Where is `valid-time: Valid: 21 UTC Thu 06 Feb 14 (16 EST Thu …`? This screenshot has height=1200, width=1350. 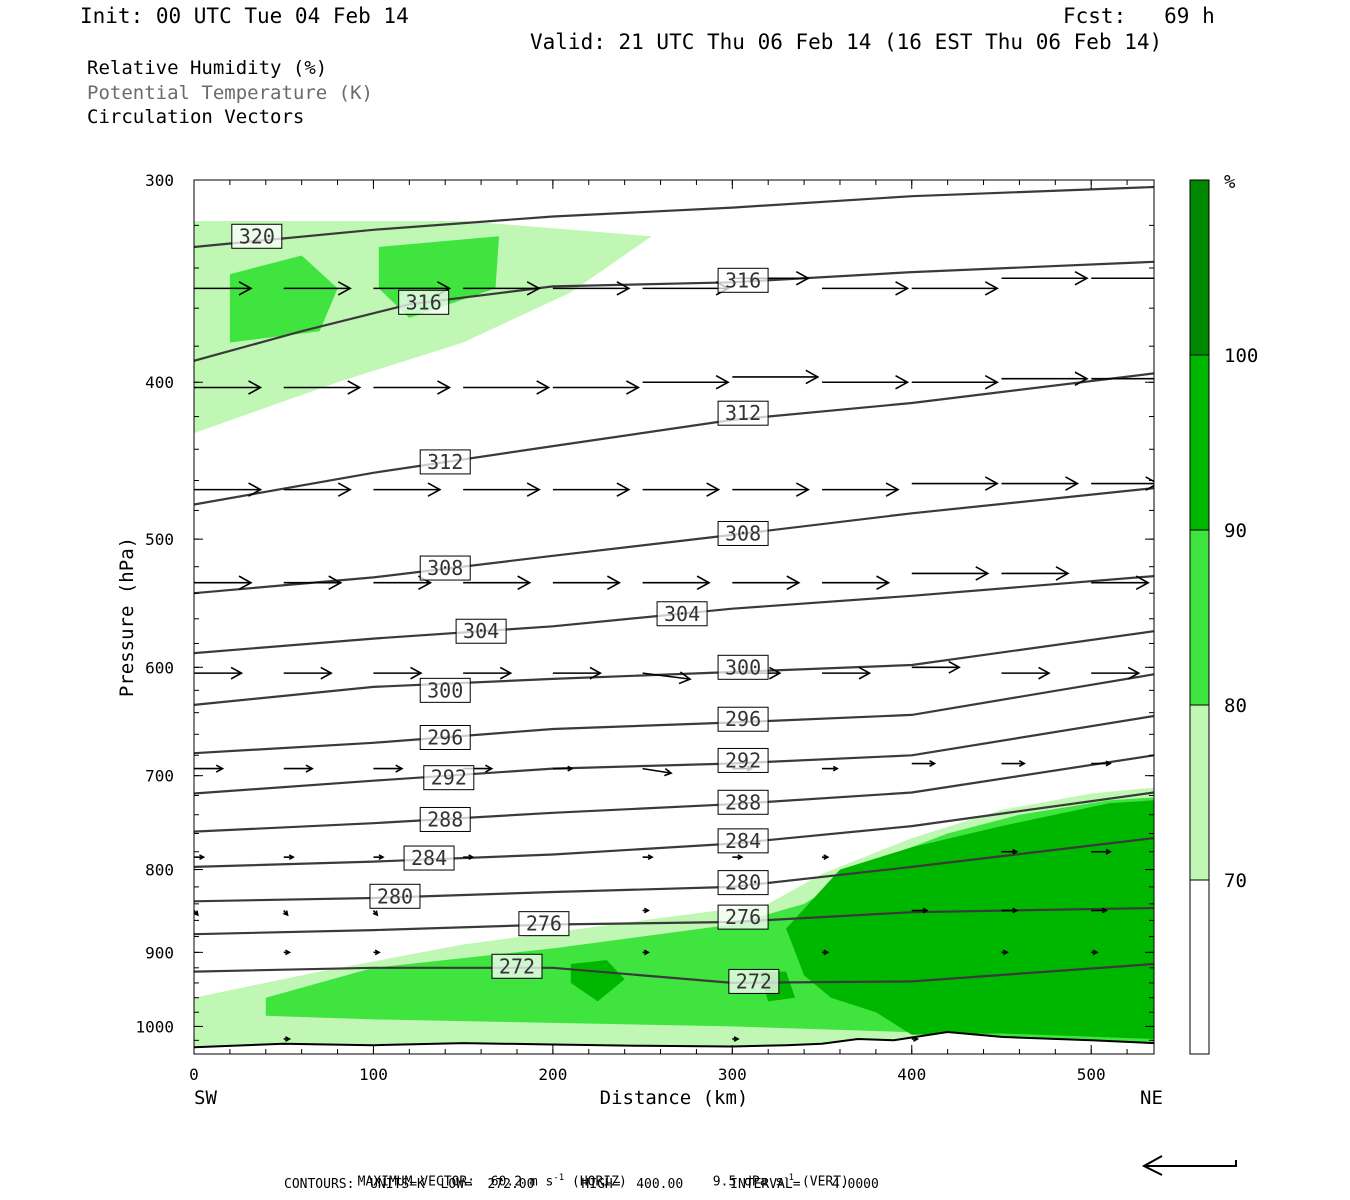
valid-time: Valid: 21 UTC Thu 06 Feb 14 (16 EST Thu … is located at coordinates (846, 42).